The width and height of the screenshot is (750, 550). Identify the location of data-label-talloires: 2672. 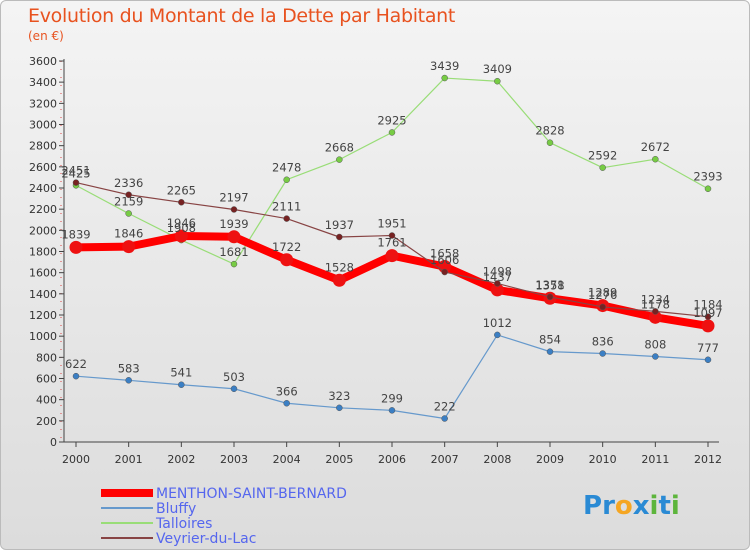
(655, 147).